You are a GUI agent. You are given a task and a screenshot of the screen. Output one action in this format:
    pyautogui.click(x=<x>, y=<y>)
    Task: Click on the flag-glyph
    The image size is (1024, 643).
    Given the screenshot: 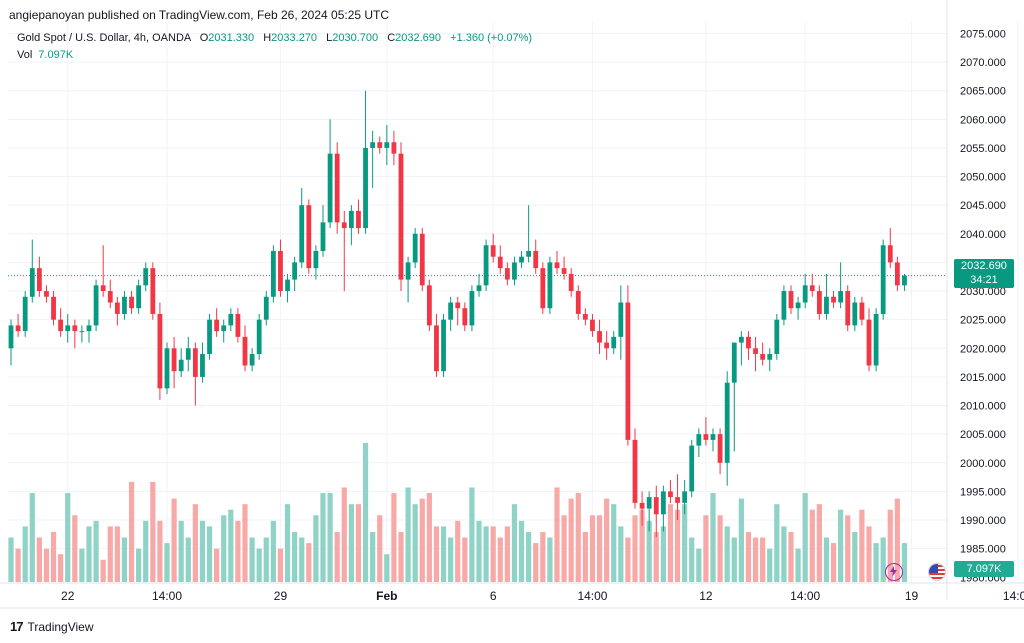 What is the action you would take?
    pyautogui.click(x=937, y=572)
    